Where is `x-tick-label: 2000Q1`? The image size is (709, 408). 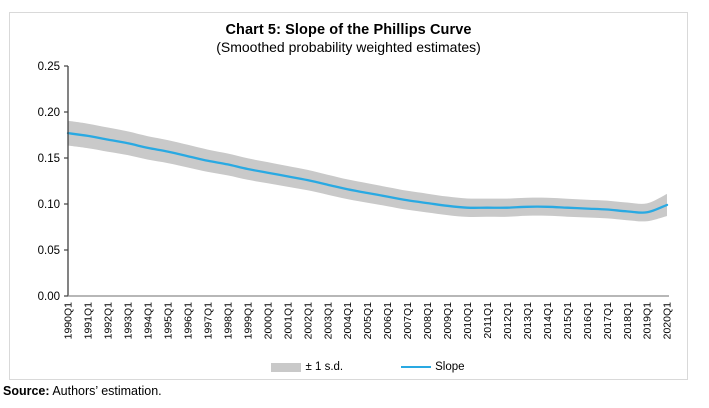 x-tick-label: 2000Q1 is located at coordinates (268, 321).